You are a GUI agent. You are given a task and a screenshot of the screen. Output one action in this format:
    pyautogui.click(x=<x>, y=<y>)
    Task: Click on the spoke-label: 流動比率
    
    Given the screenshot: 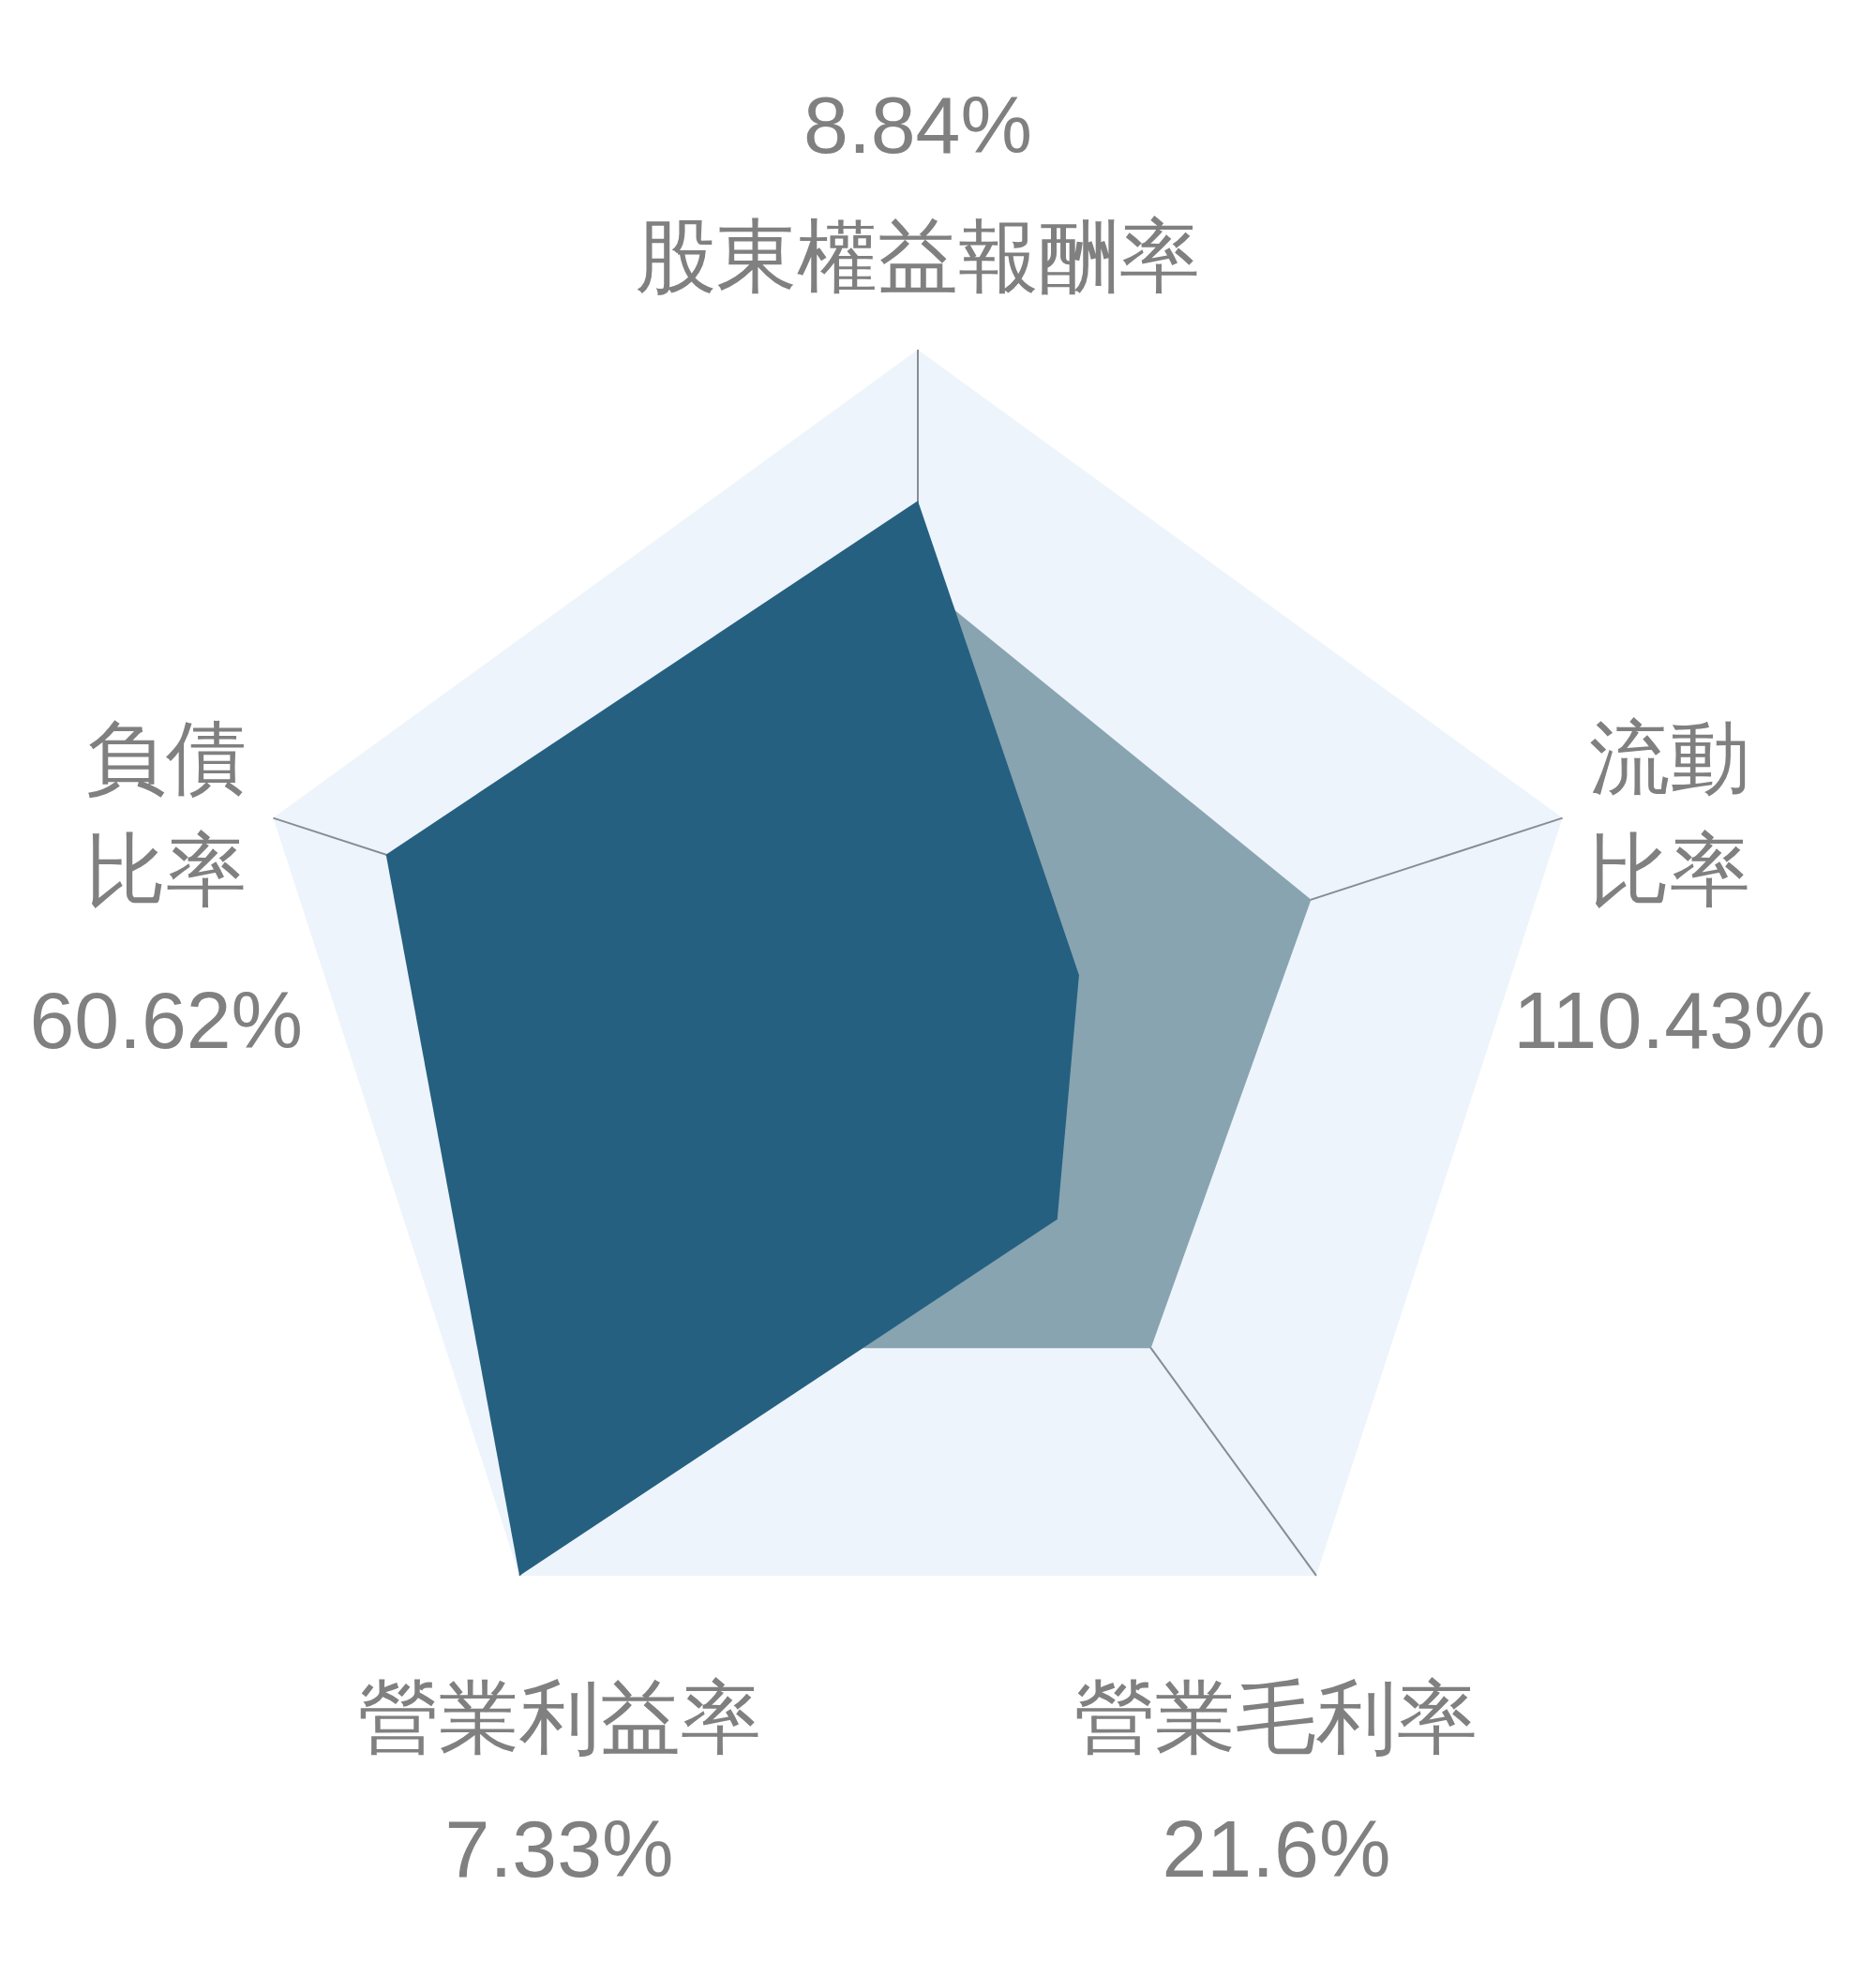 What is the action you would take?
    pyautogui.click(x=1669, y=813)
    